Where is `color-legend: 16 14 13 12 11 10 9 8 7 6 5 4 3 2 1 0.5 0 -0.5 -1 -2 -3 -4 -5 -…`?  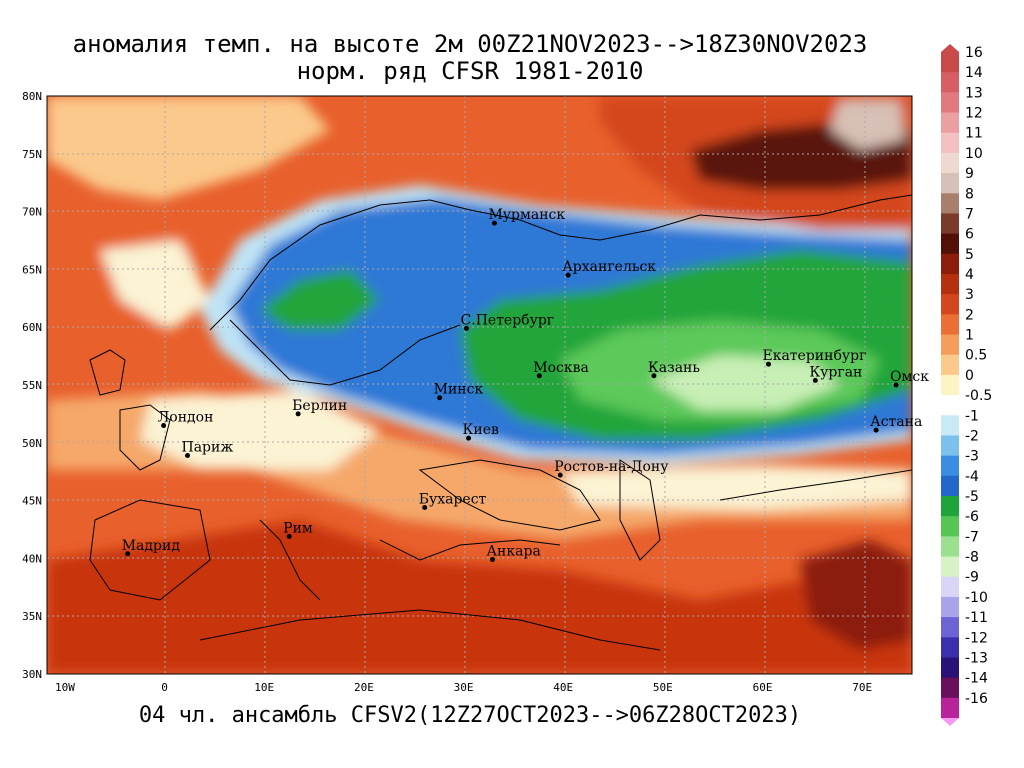
color-legend: 16 14 13 12 11 10 9 8 7 6 5 4 3 2 1 0.5 0 -0.5 -1 -2 -3 -4 -5 -… is located at coordinates (966, 385).